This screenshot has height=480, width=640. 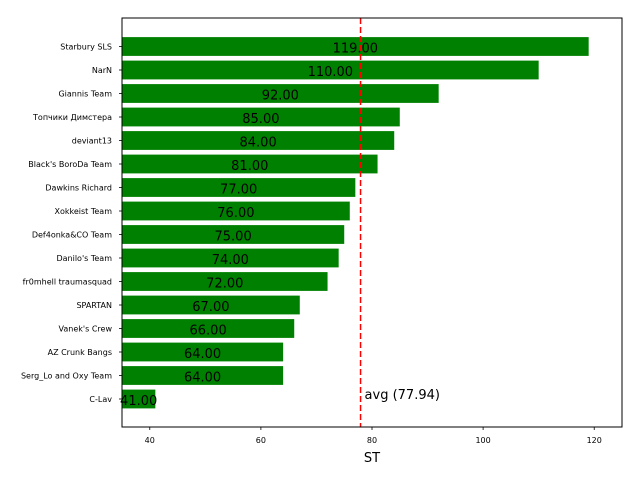 I want to click on x-axis-ticks: 40 60 80 100 120, so click(x=373, y=436).